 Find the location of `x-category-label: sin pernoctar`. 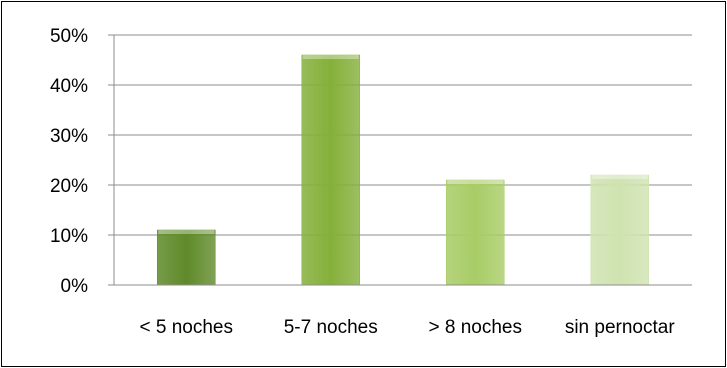

x-category-label: sin pernoctar is located at coordinates (620, 327).